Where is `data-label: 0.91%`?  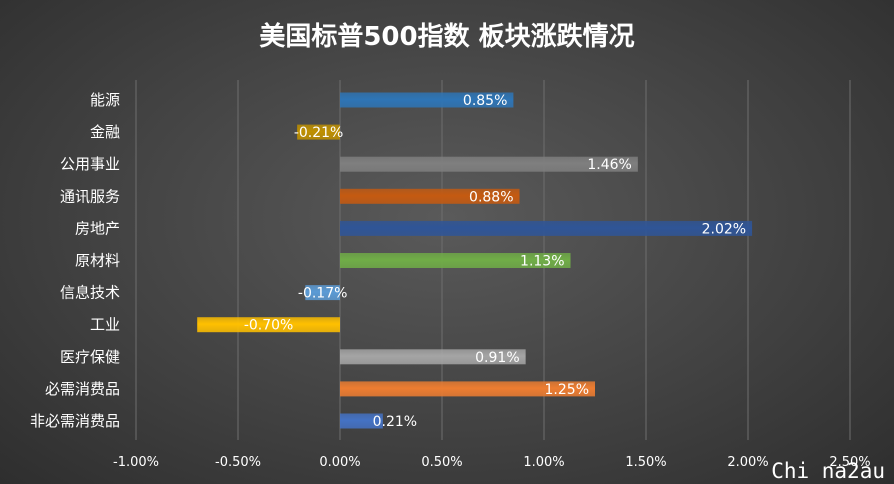
data-label: 0.91% is located at coordinates (497, 358).